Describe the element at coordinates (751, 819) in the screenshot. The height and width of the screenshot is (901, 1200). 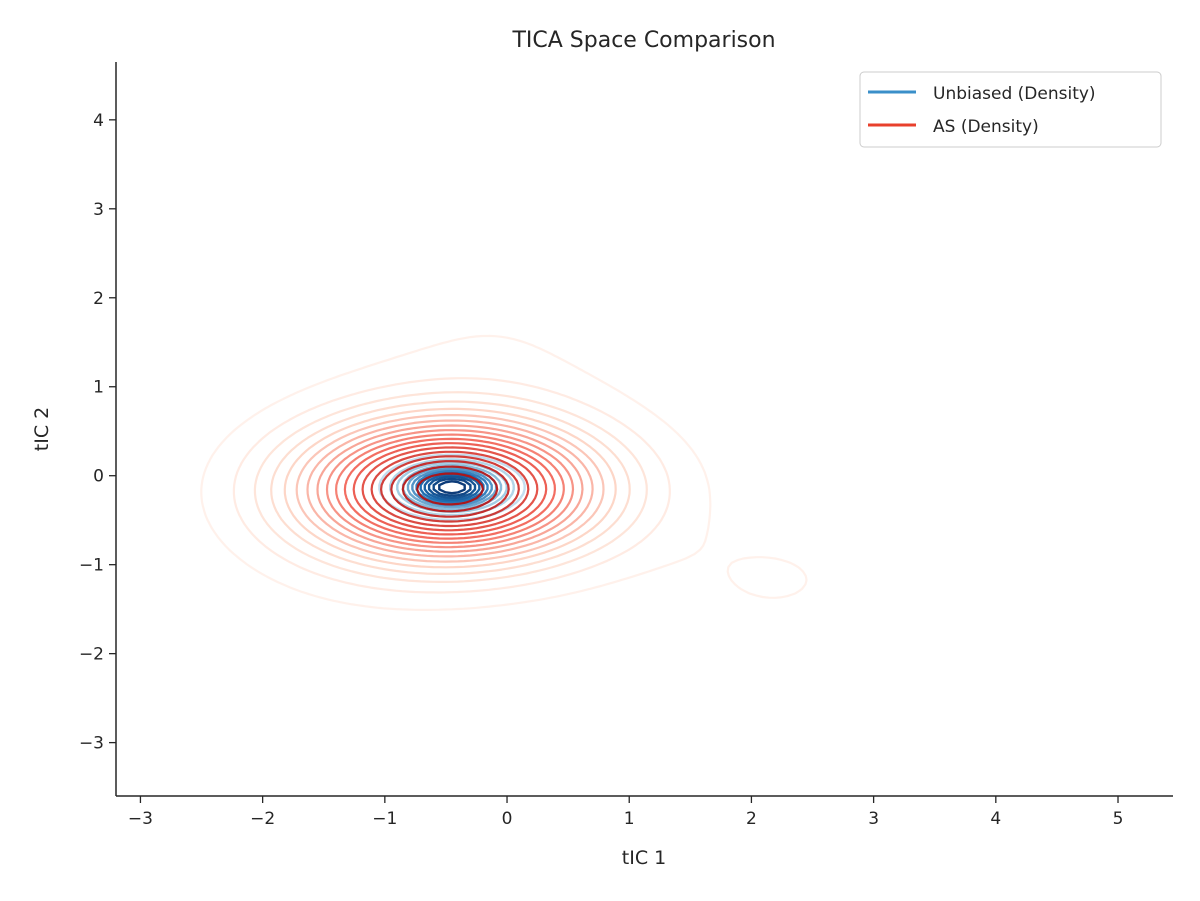
I see `x-tick-label: 2` at that location.